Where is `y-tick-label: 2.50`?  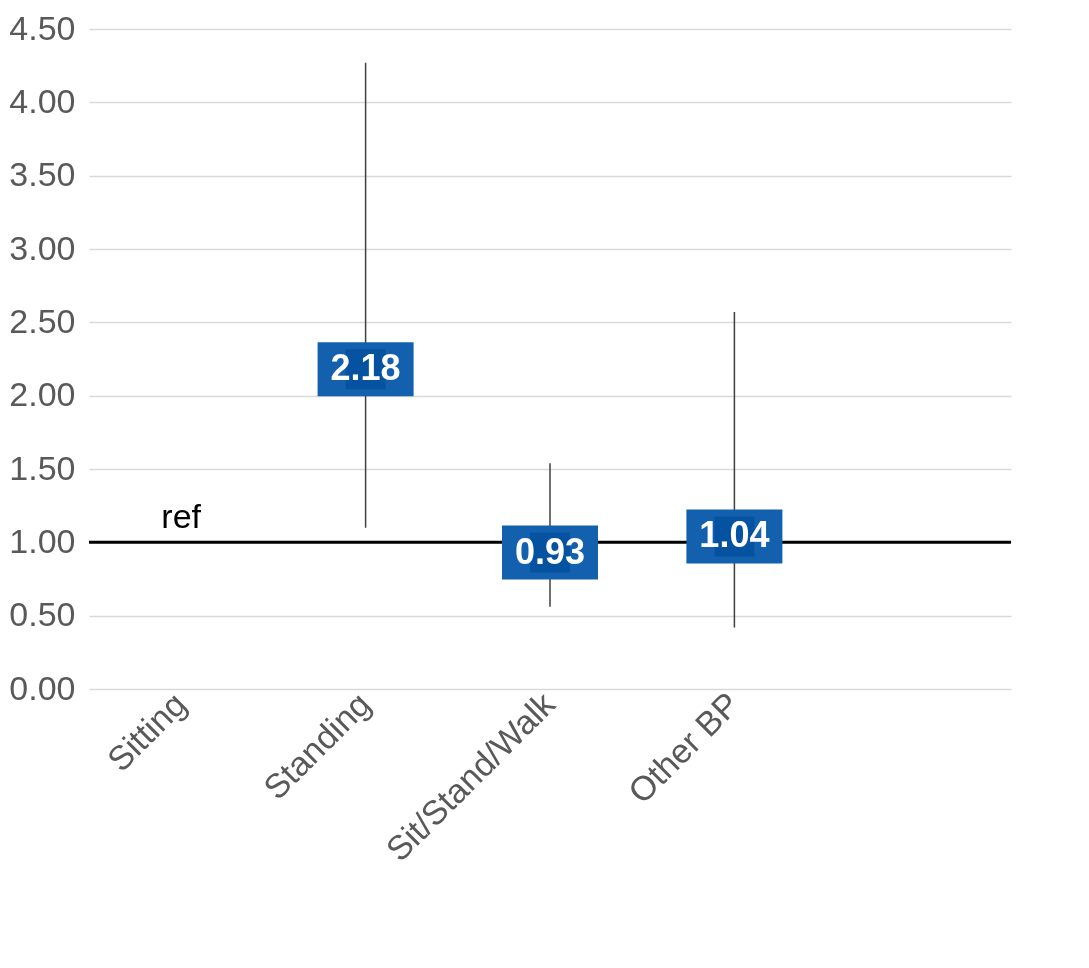
y-tick-label: 2.50 is located at coordinates (42, 320).